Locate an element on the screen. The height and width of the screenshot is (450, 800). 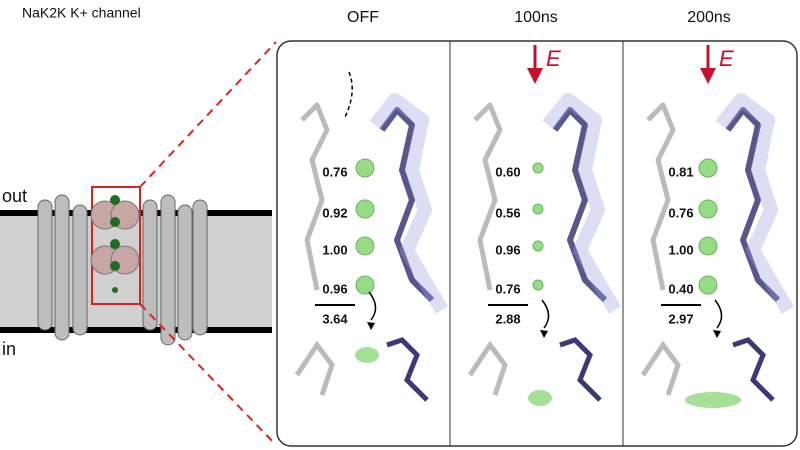
out-label: out is located at coordinates (14, 196).